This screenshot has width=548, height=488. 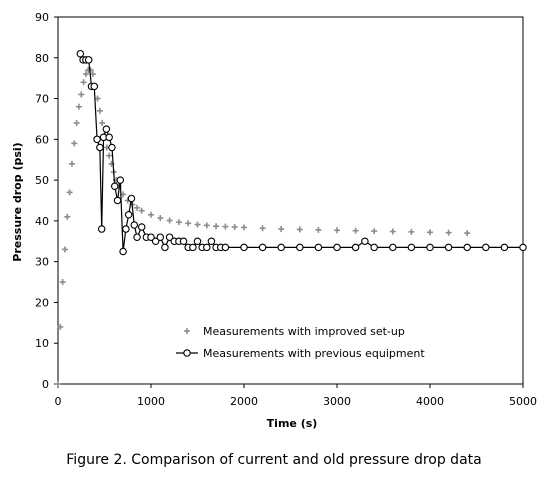 What do you see at coordinates (187, 331) in the screenshot?
I see `legend-swatch-improved` at bounding box center [187, 331].